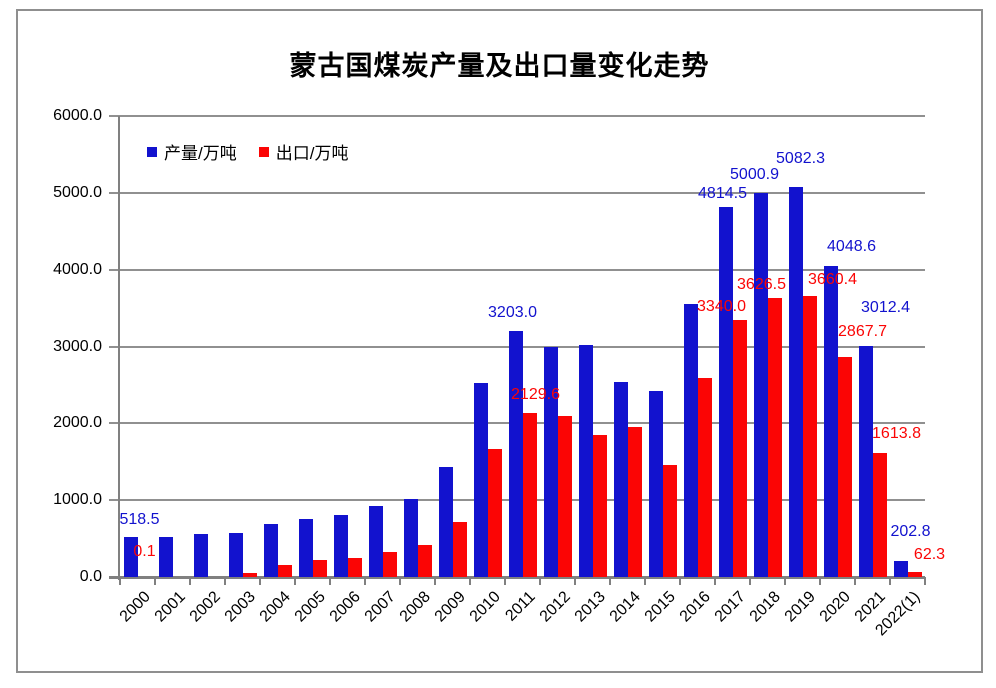 This screenshot has height=688, width=996. What do you see at coordinates (247, 151) in the screenshot?
I see `legend: 产量/万吨 出口/万吨` at bounding box center [247, 151].